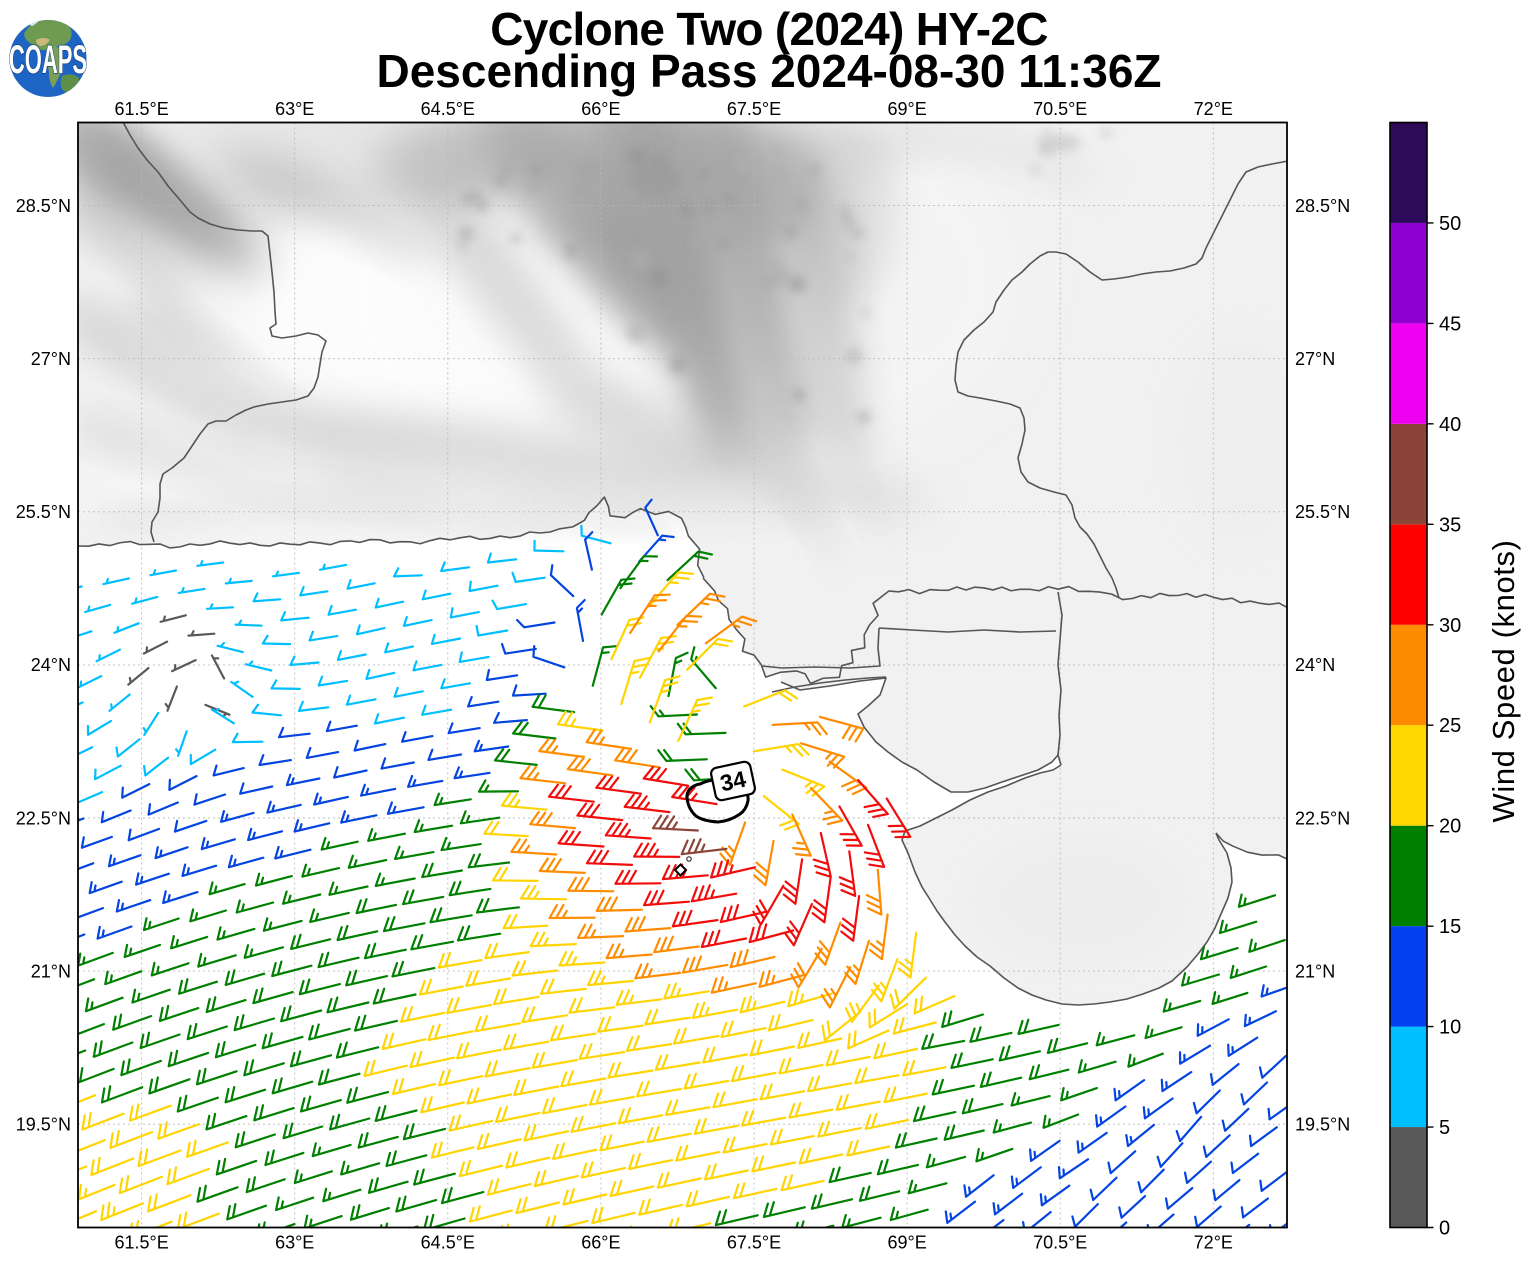  I want to click on svg-text: 10, so click(1450, 1028).